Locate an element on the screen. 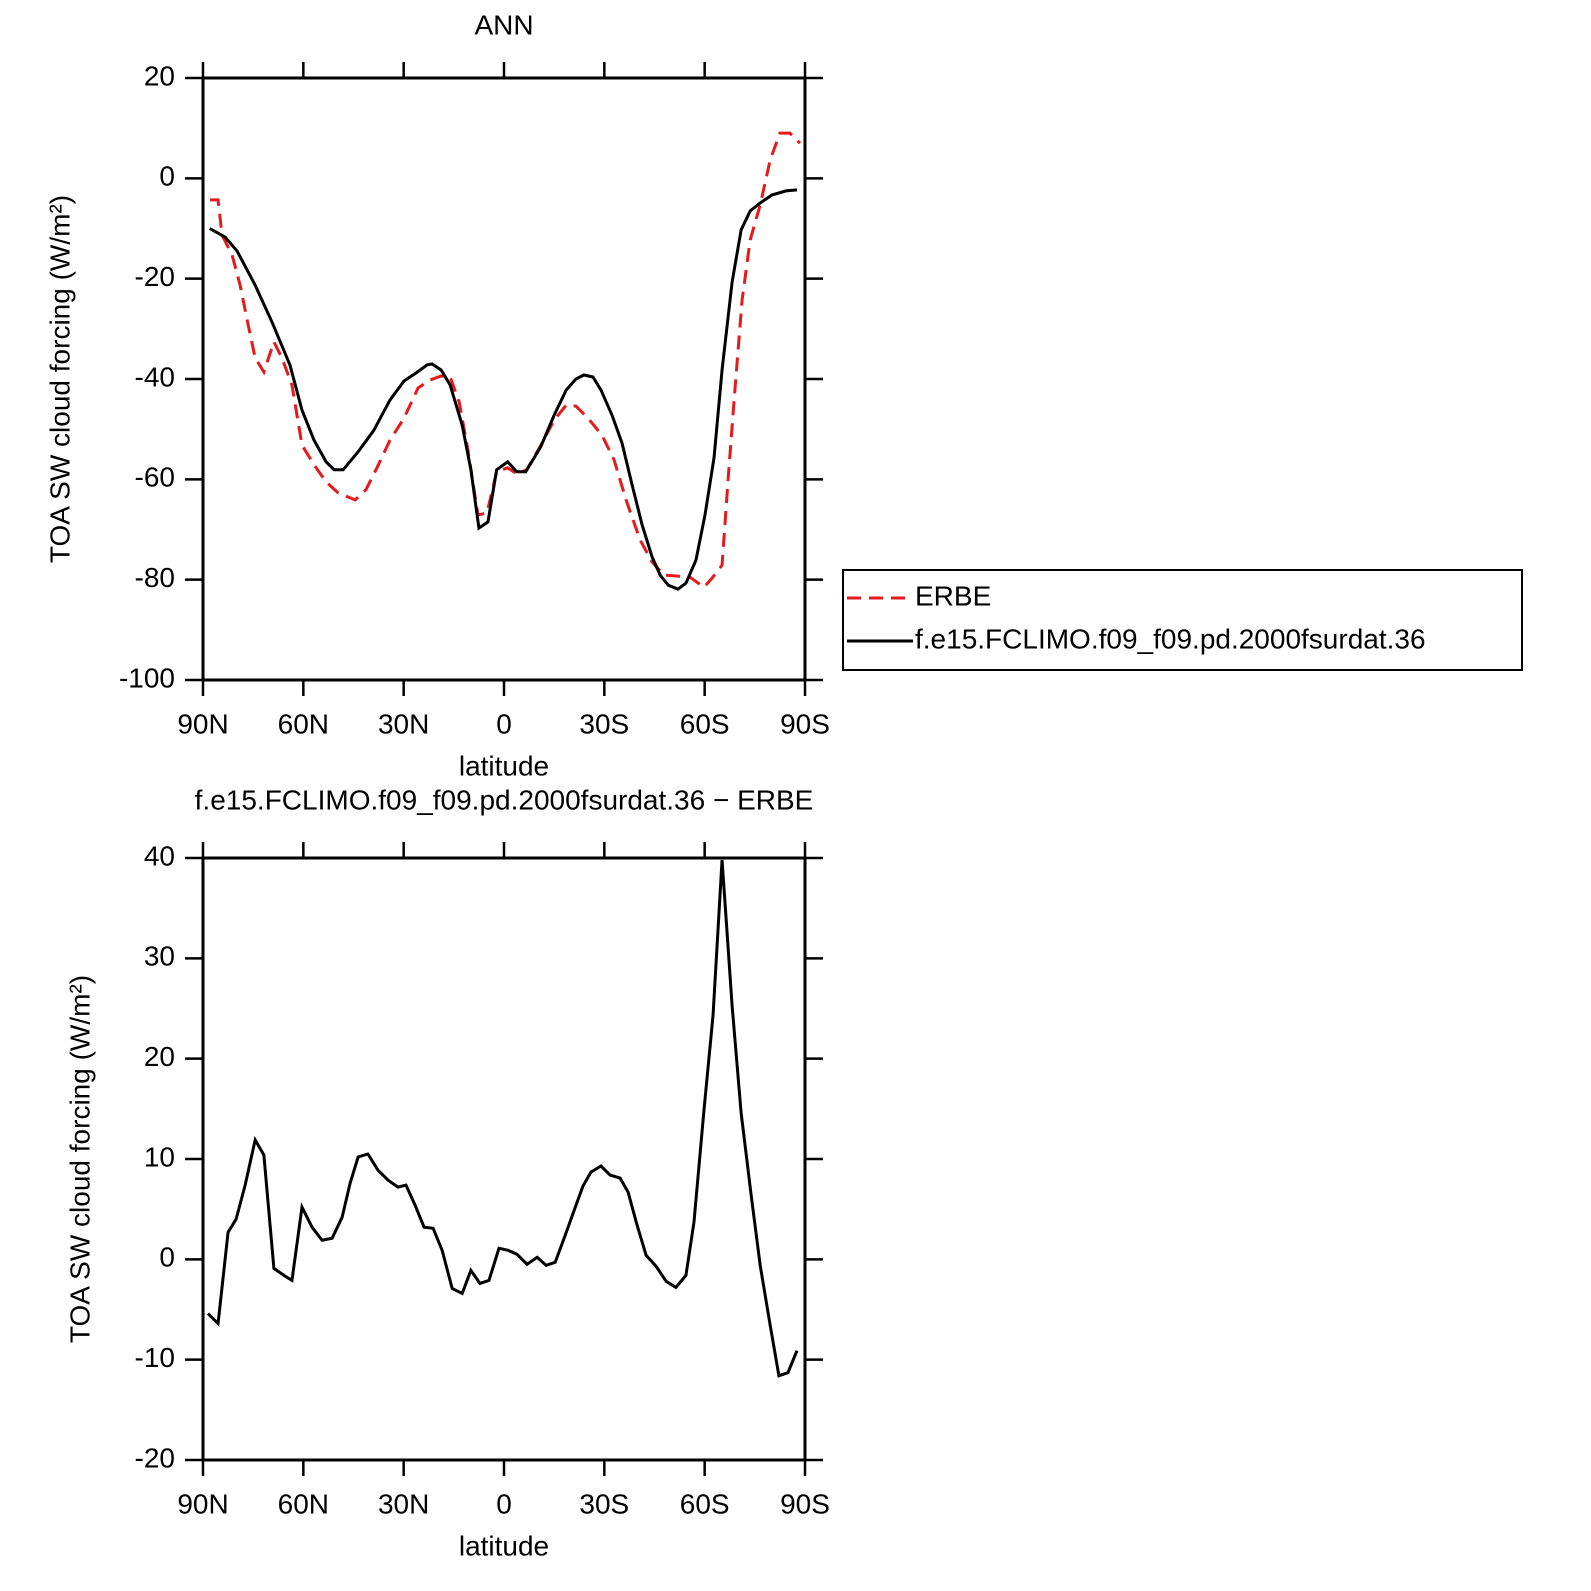 This screenshot has height=1591, width=1591. y-tick-label: -80 is located at coordinates (155, 577).